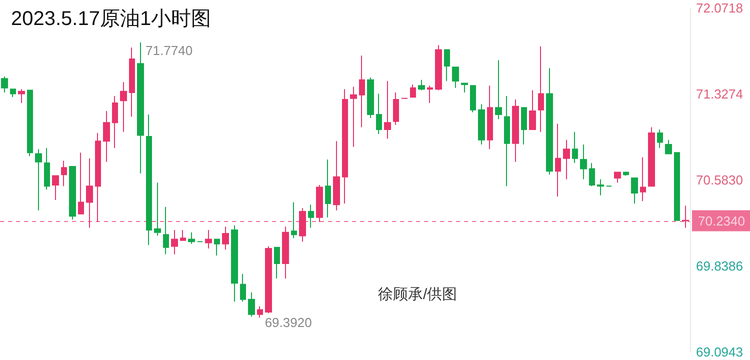 The width and height of the screenshot is (750, 360). What do you see at coordinates (169, 50) in the screenshot?
I see `annotation: 71.7740` at bounding box center [169, 50].